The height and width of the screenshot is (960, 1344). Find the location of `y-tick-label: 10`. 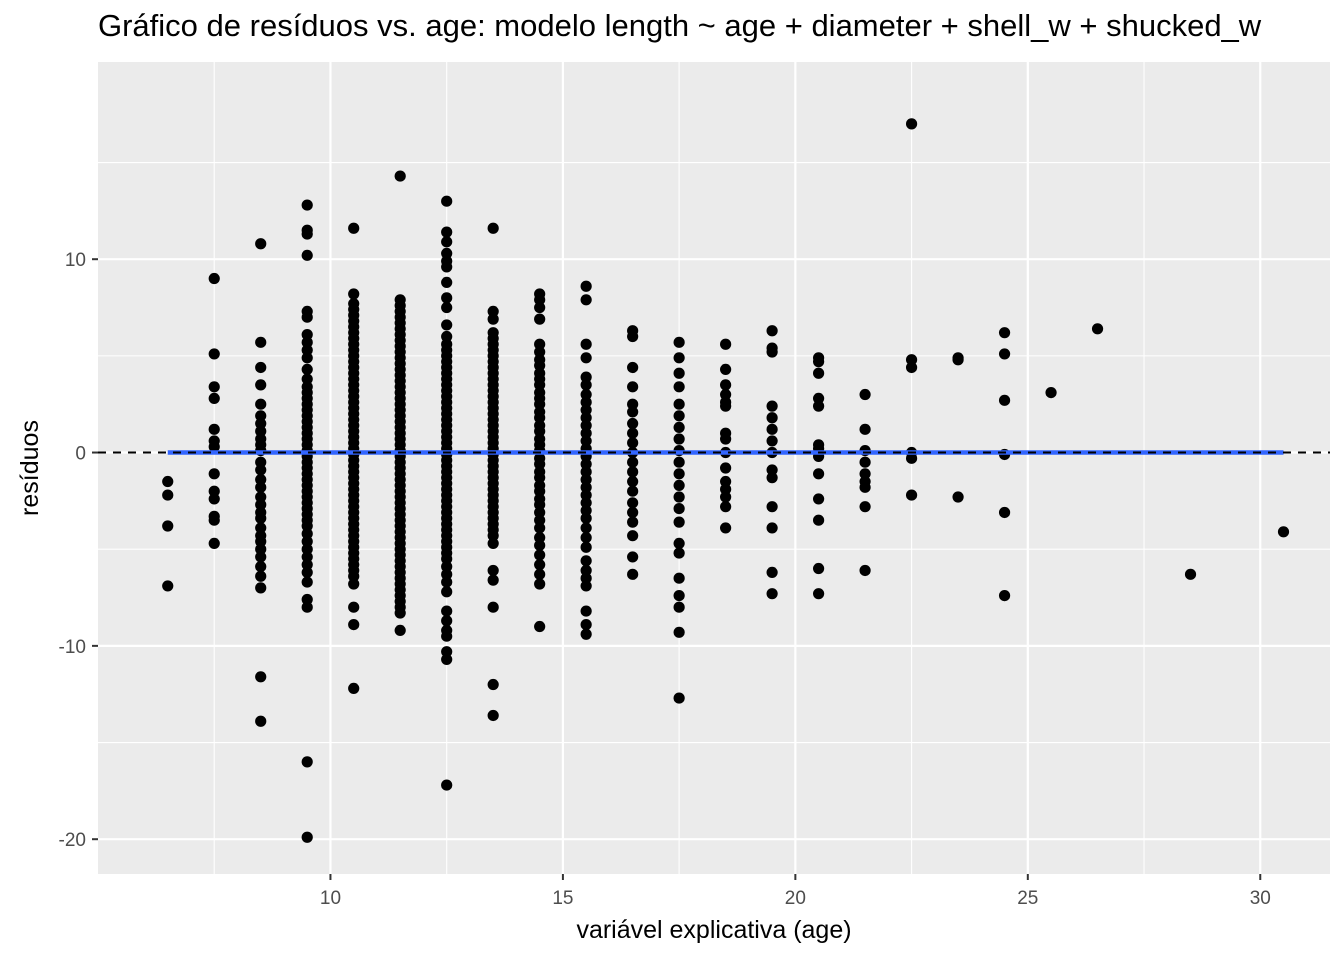

y-tick-label: 10 is located at coordinates (75, 260).